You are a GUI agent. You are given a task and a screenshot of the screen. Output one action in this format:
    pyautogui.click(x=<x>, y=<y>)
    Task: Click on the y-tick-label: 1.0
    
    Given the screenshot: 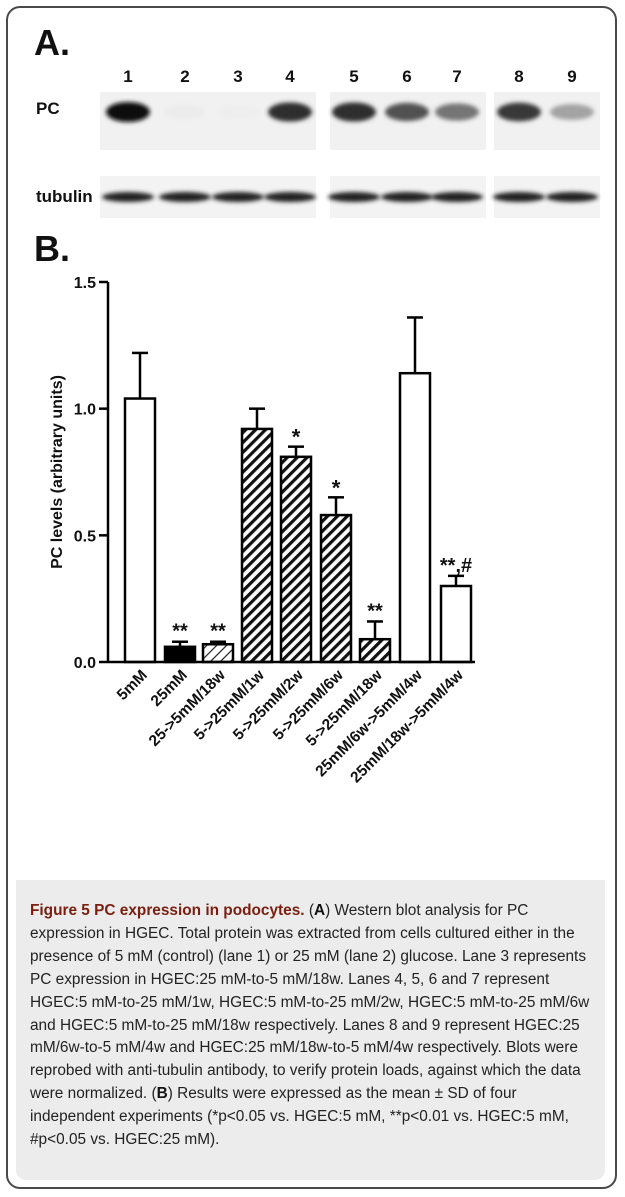 What is the action you would take?
    pyautogui.click(x=85, y=410)
    